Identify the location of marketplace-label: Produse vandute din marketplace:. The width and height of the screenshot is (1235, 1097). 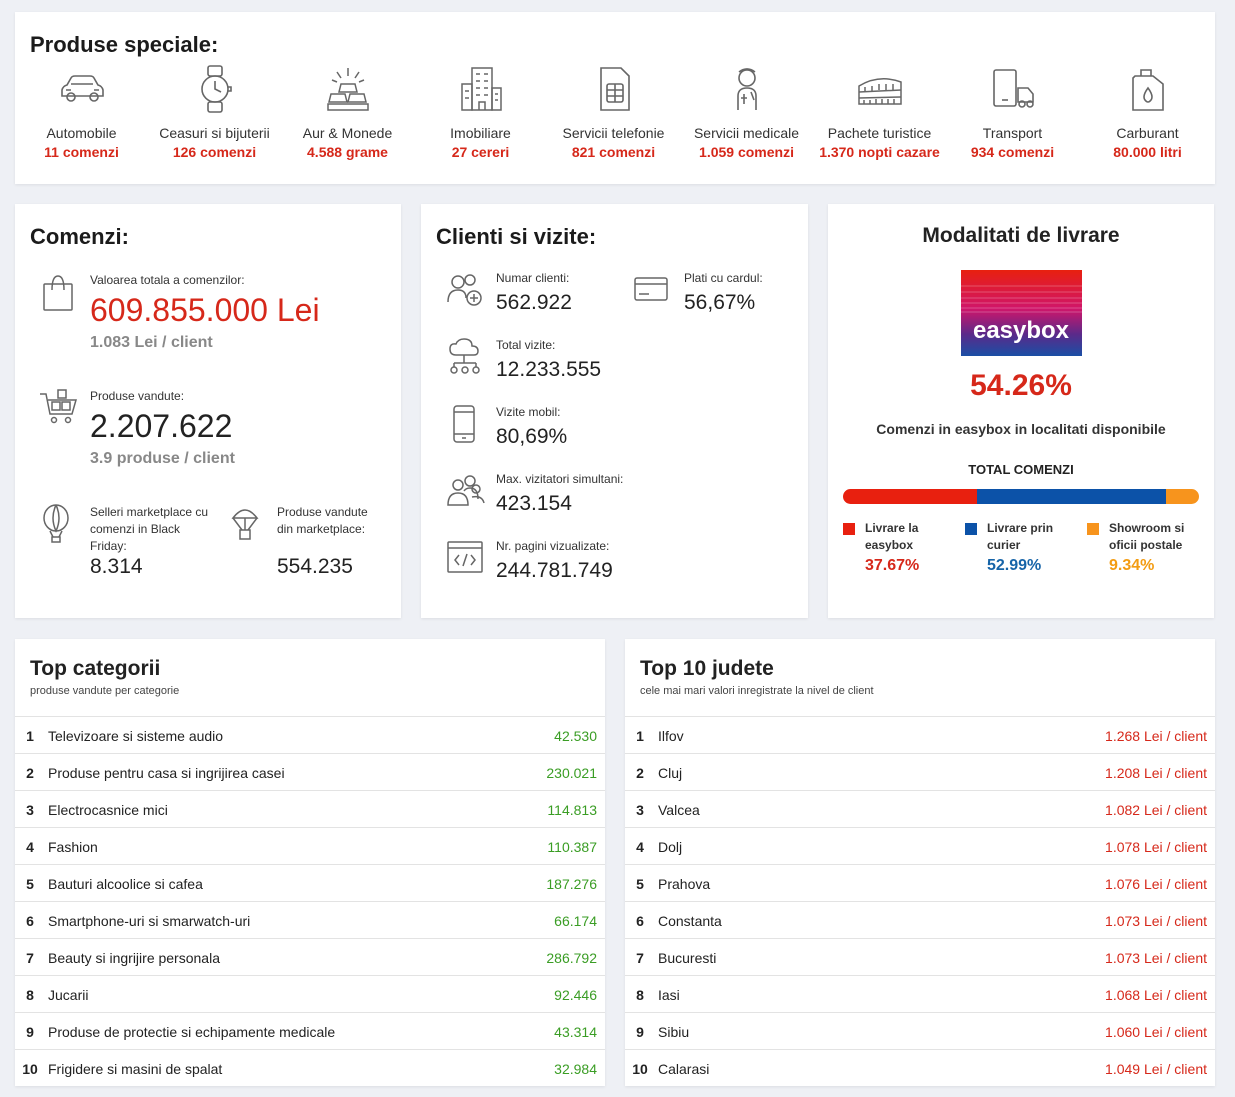
(322, 520).